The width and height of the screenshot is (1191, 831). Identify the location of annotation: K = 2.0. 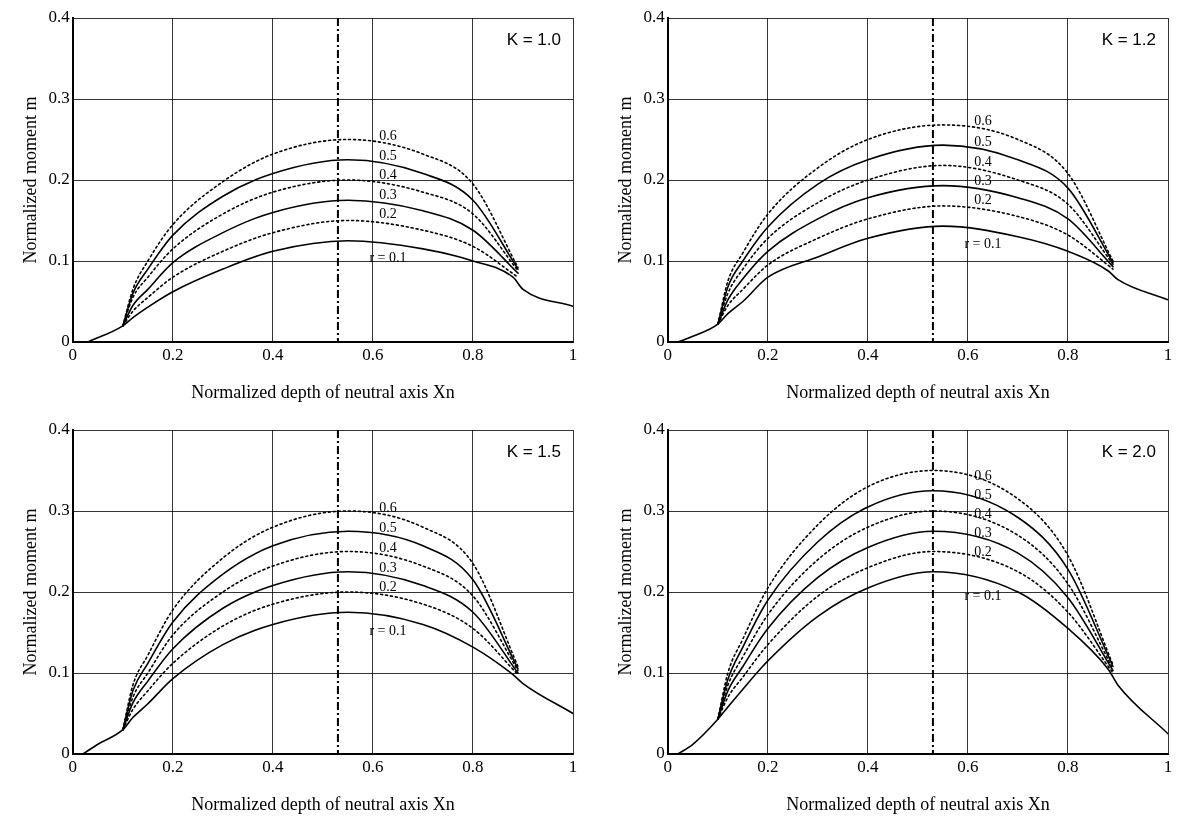
(1128, 452).